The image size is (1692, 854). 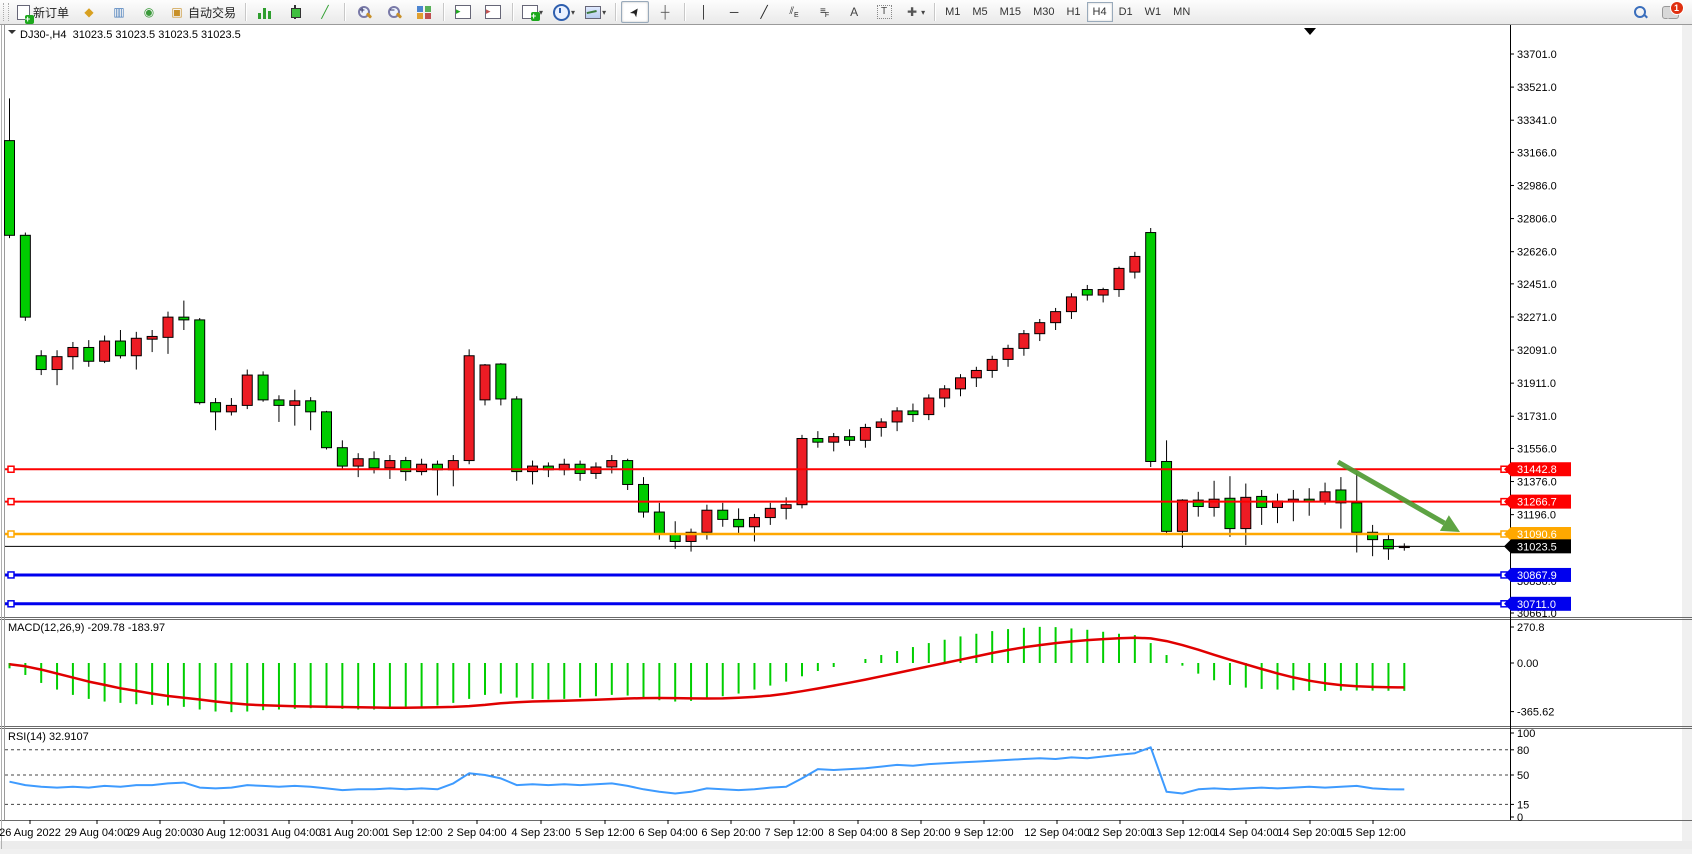 I want to click on horizontal-line-tool-button: ─, so click(x=734, y=12).